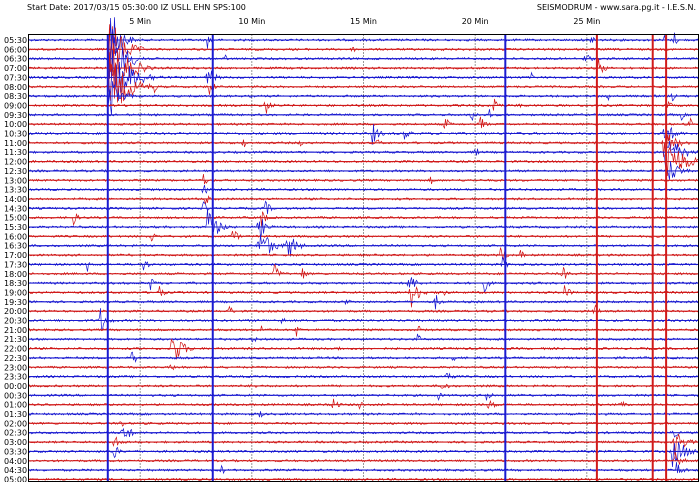 This screenshot has width=700, height=482. What do you see at coordinates (15, 339) in the screenshot?
I see `row-time-label: 21:30` at bounding box center [15, 339].